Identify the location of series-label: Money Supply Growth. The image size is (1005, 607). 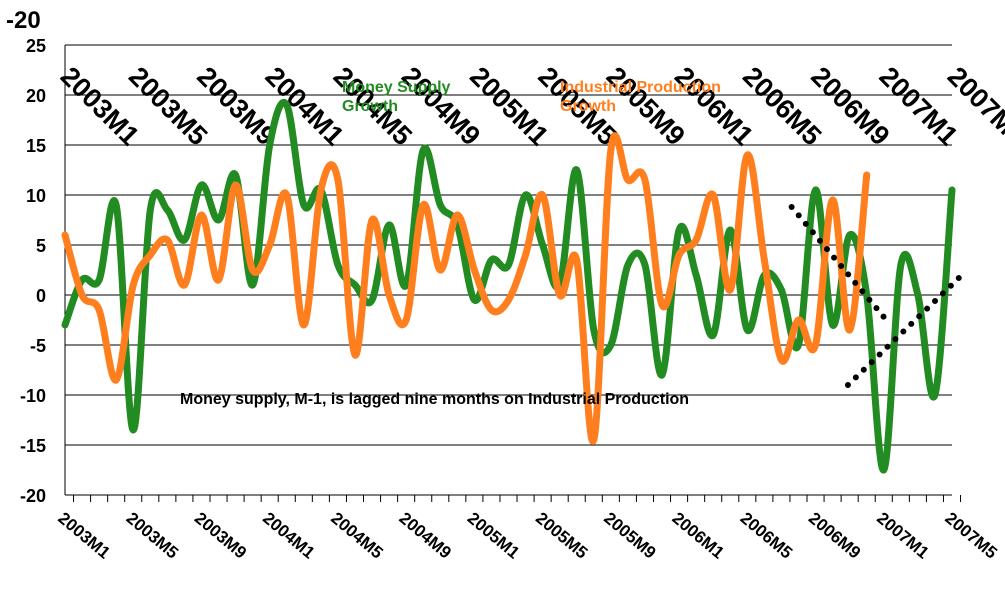
(396, 97).